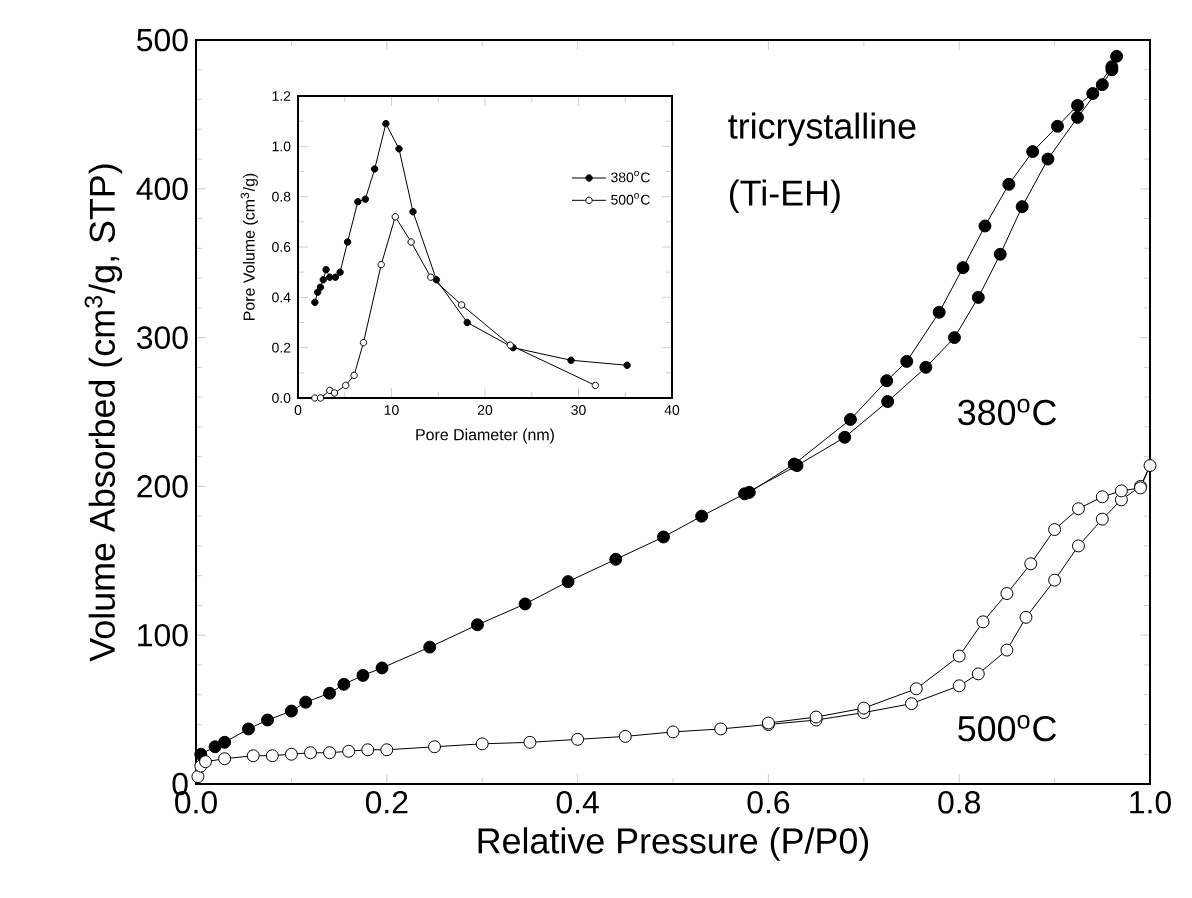  I want to click on x-tick-label: 0.2, so click(386, 802).